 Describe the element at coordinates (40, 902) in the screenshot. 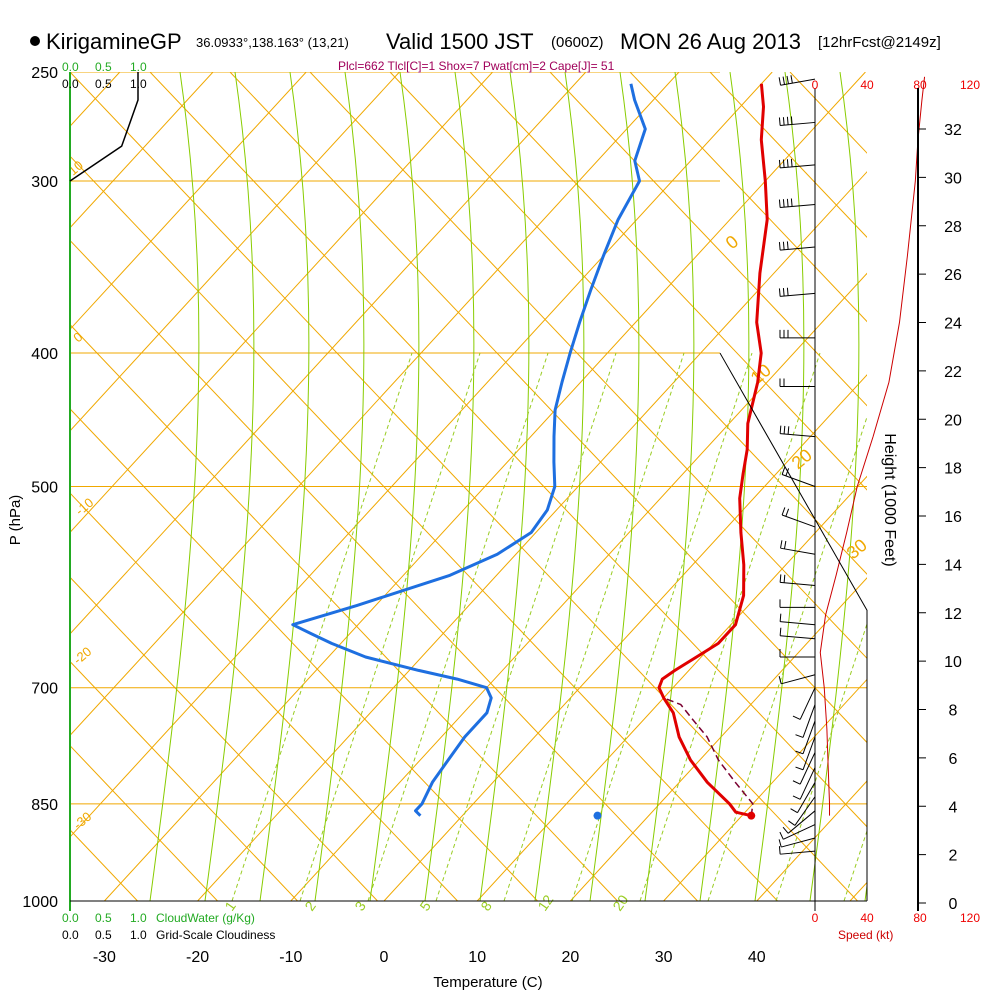

I see `y-tick-label: 1000` at that location.